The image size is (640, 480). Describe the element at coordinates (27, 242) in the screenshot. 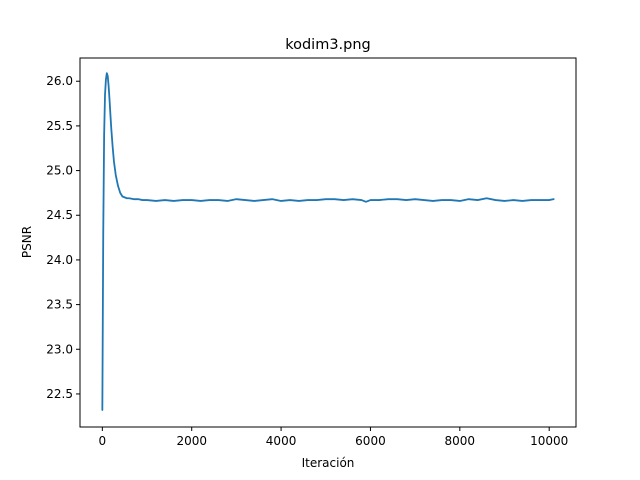

I see `y-axis-label: PSNR` at that location.